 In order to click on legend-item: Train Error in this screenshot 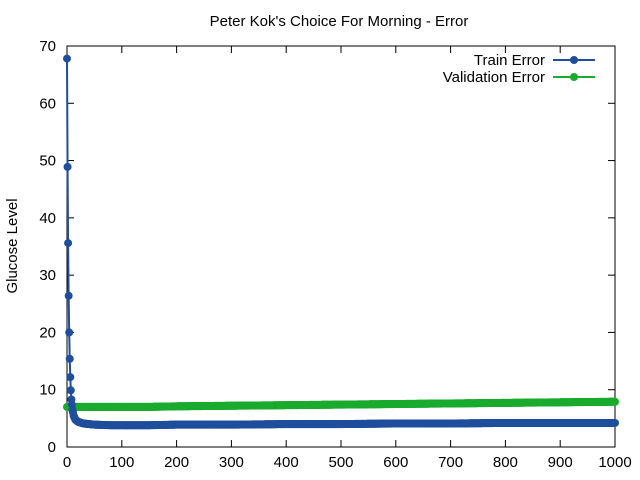, I will do `click(534, 60)`.